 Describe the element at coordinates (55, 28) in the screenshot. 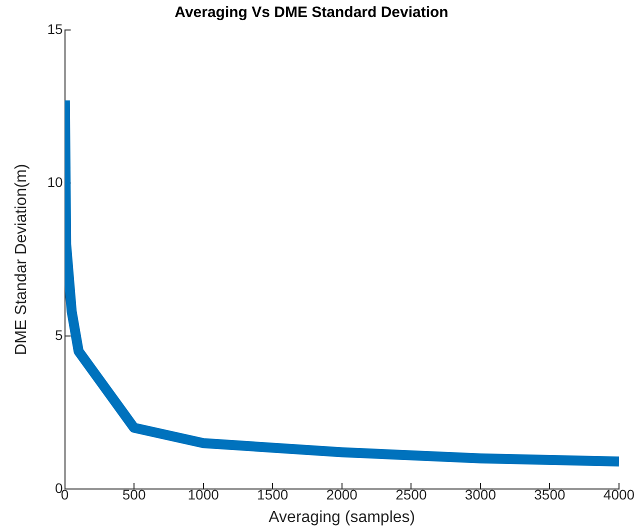

I see `y-tick-label: 15` at that location.